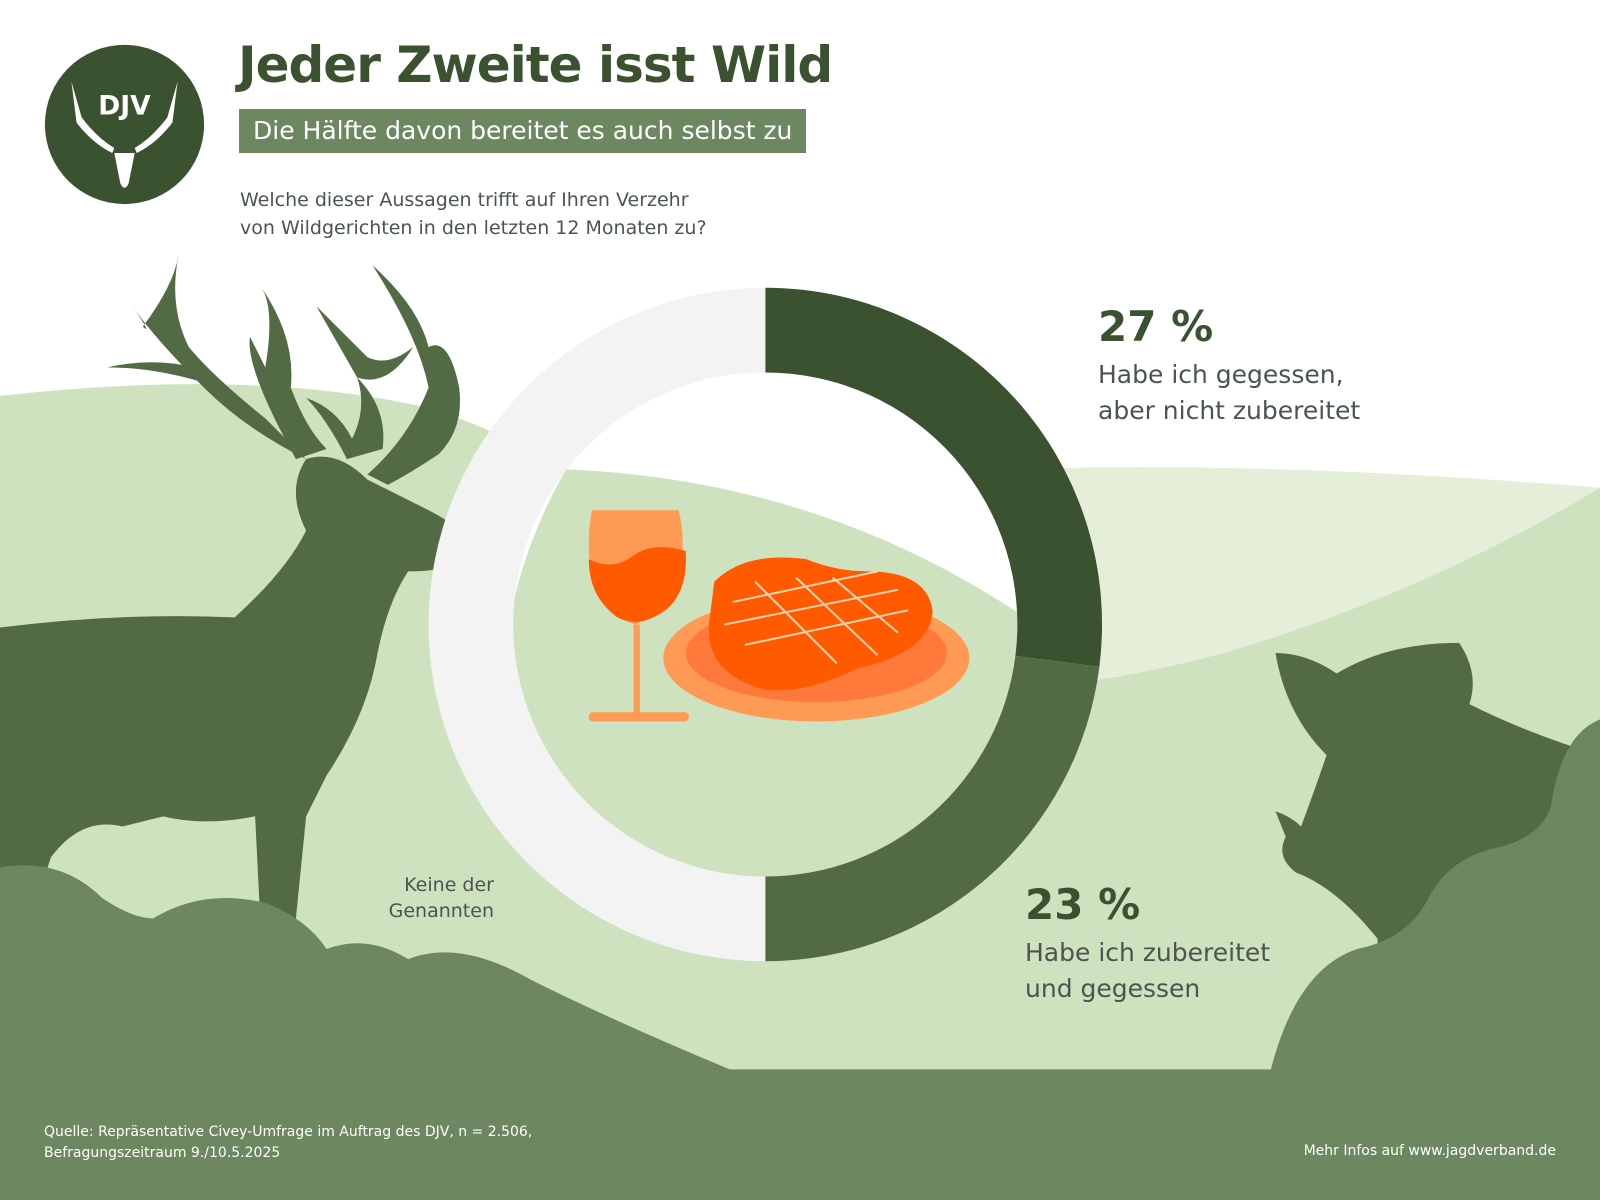 This screenshot has width=1600, height=1200. Describe the element at coordinates (124, 105) in the screenshot. I see `logo-text: DJV` at that location.